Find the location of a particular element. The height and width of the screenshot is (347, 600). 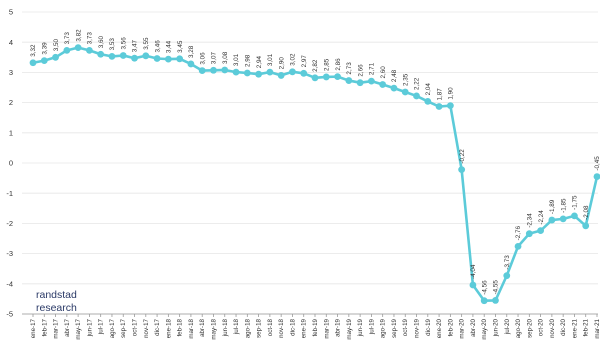

data-label: 2,86 is located at coordinates (338, 64).